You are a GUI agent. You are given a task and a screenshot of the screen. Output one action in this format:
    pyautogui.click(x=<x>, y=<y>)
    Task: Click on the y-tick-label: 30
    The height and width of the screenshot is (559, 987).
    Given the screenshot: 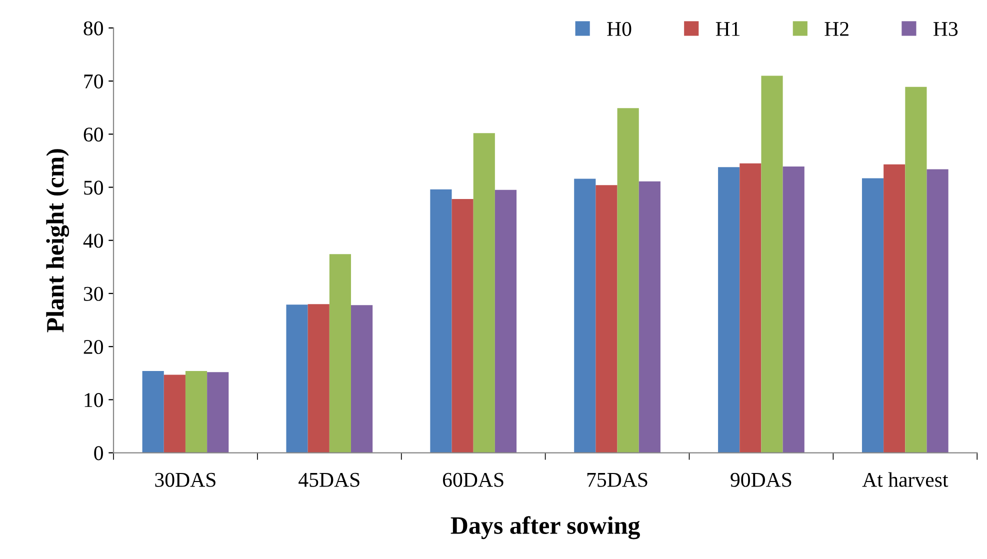 What is the action you would take?
    pyautogui.click(x=93, y=293)
    